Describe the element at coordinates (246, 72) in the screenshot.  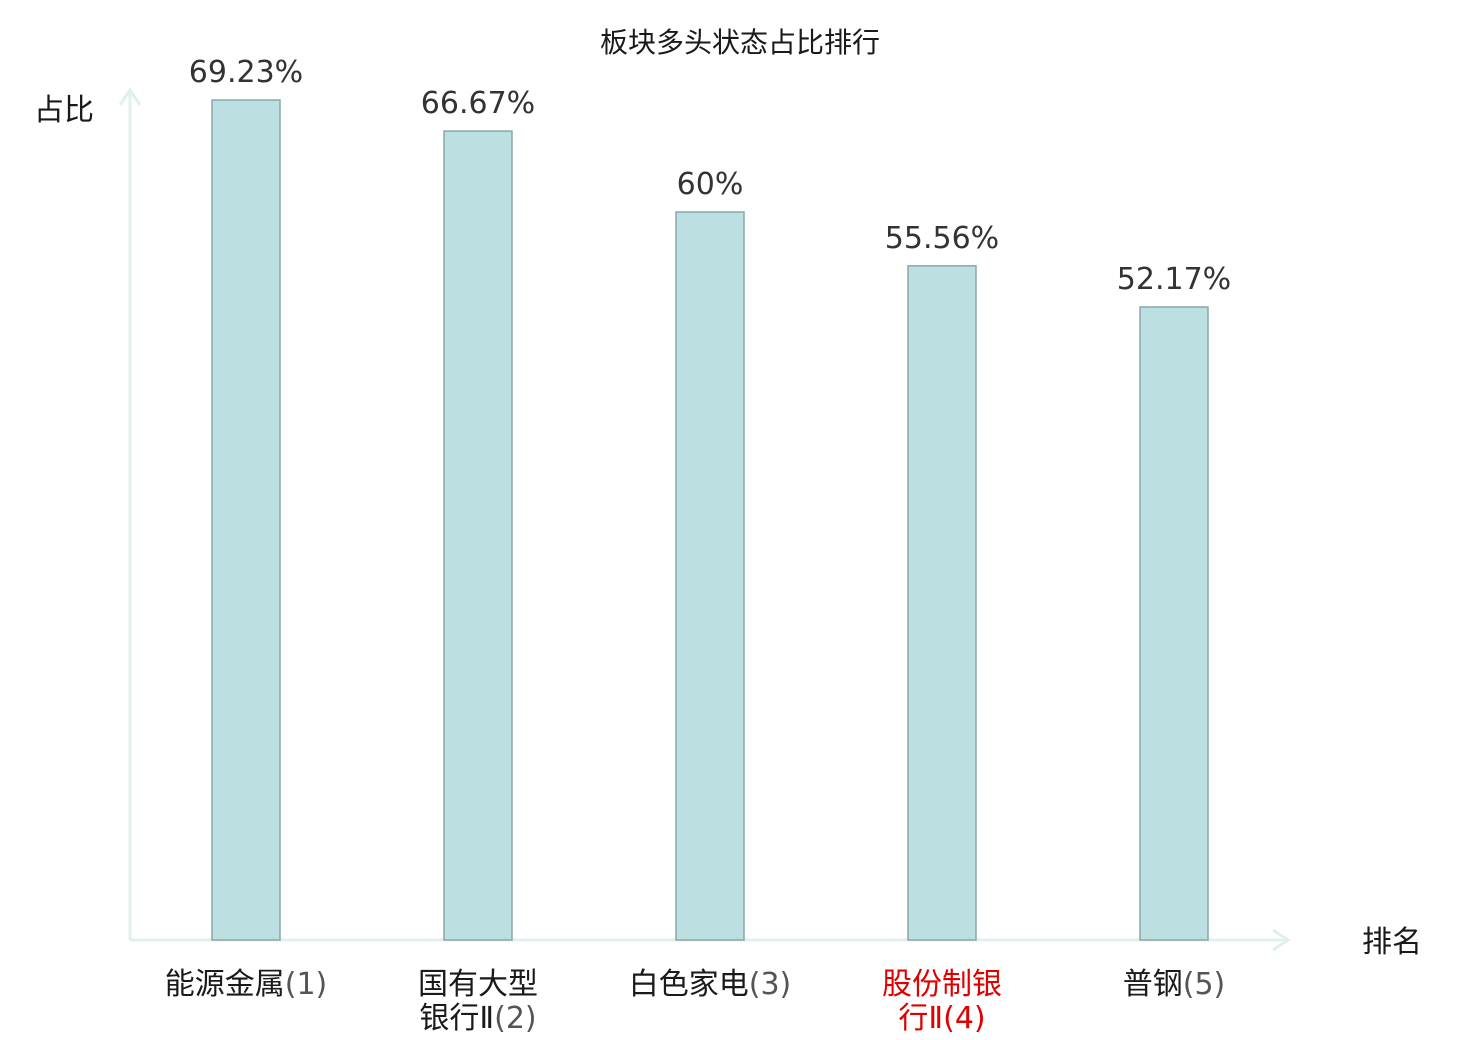
I see `value-label: 69.23%` at that location.